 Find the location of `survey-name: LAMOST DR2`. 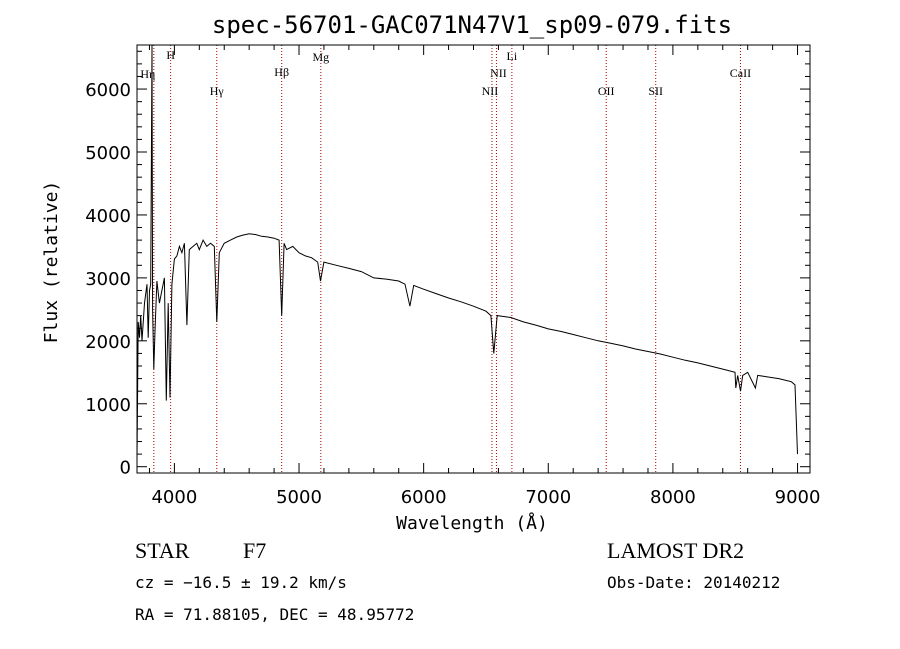

survey-name: LAMOST DR2 is located at coordinates (675, 550).